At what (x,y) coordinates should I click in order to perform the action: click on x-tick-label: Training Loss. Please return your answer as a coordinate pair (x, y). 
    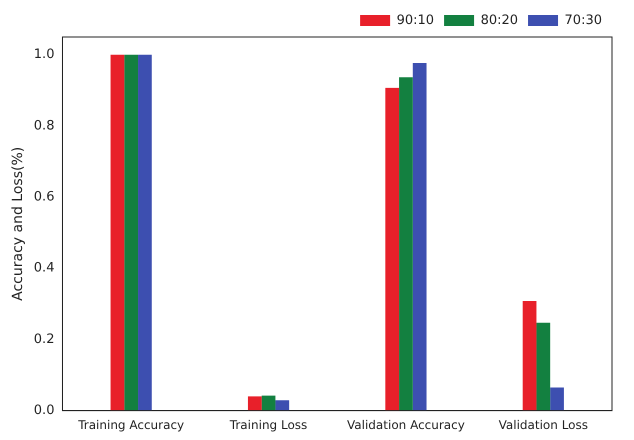
    Looking at the image, I should click on (268, 425).